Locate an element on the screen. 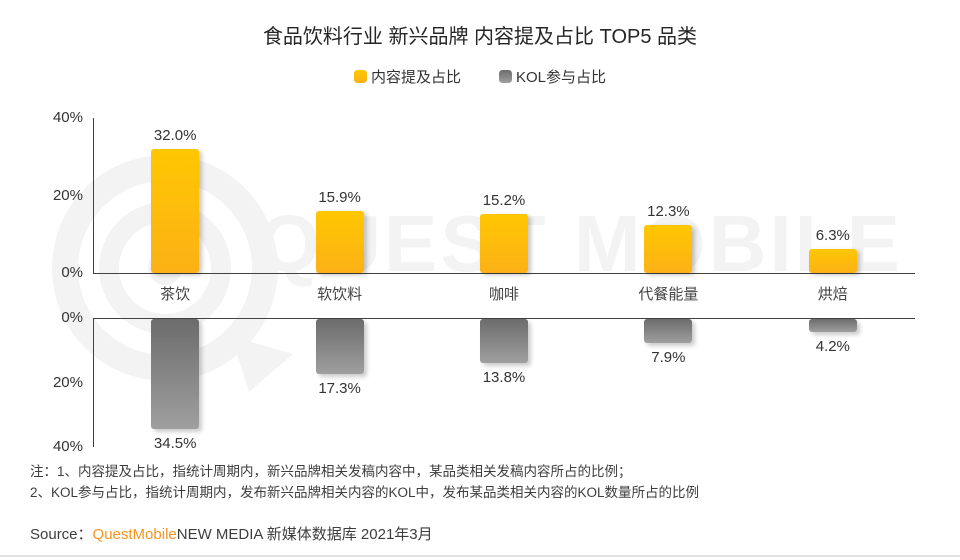  bar-value-label: 12.3% is located at coordinates (668, 212).